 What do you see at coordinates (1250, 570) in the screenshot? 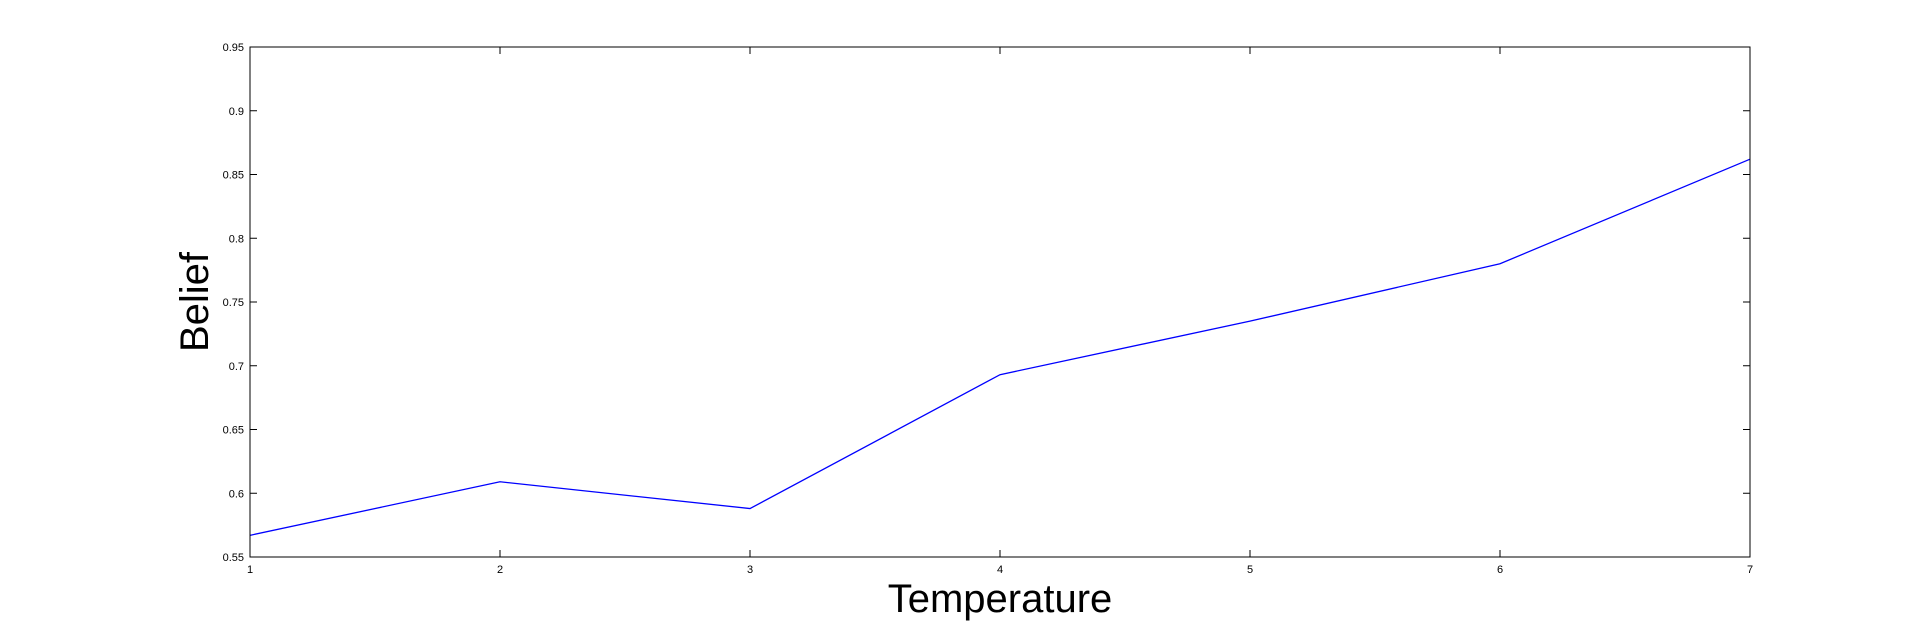
I see `x-tick-label: 5` at bounding box center [1250, 570].